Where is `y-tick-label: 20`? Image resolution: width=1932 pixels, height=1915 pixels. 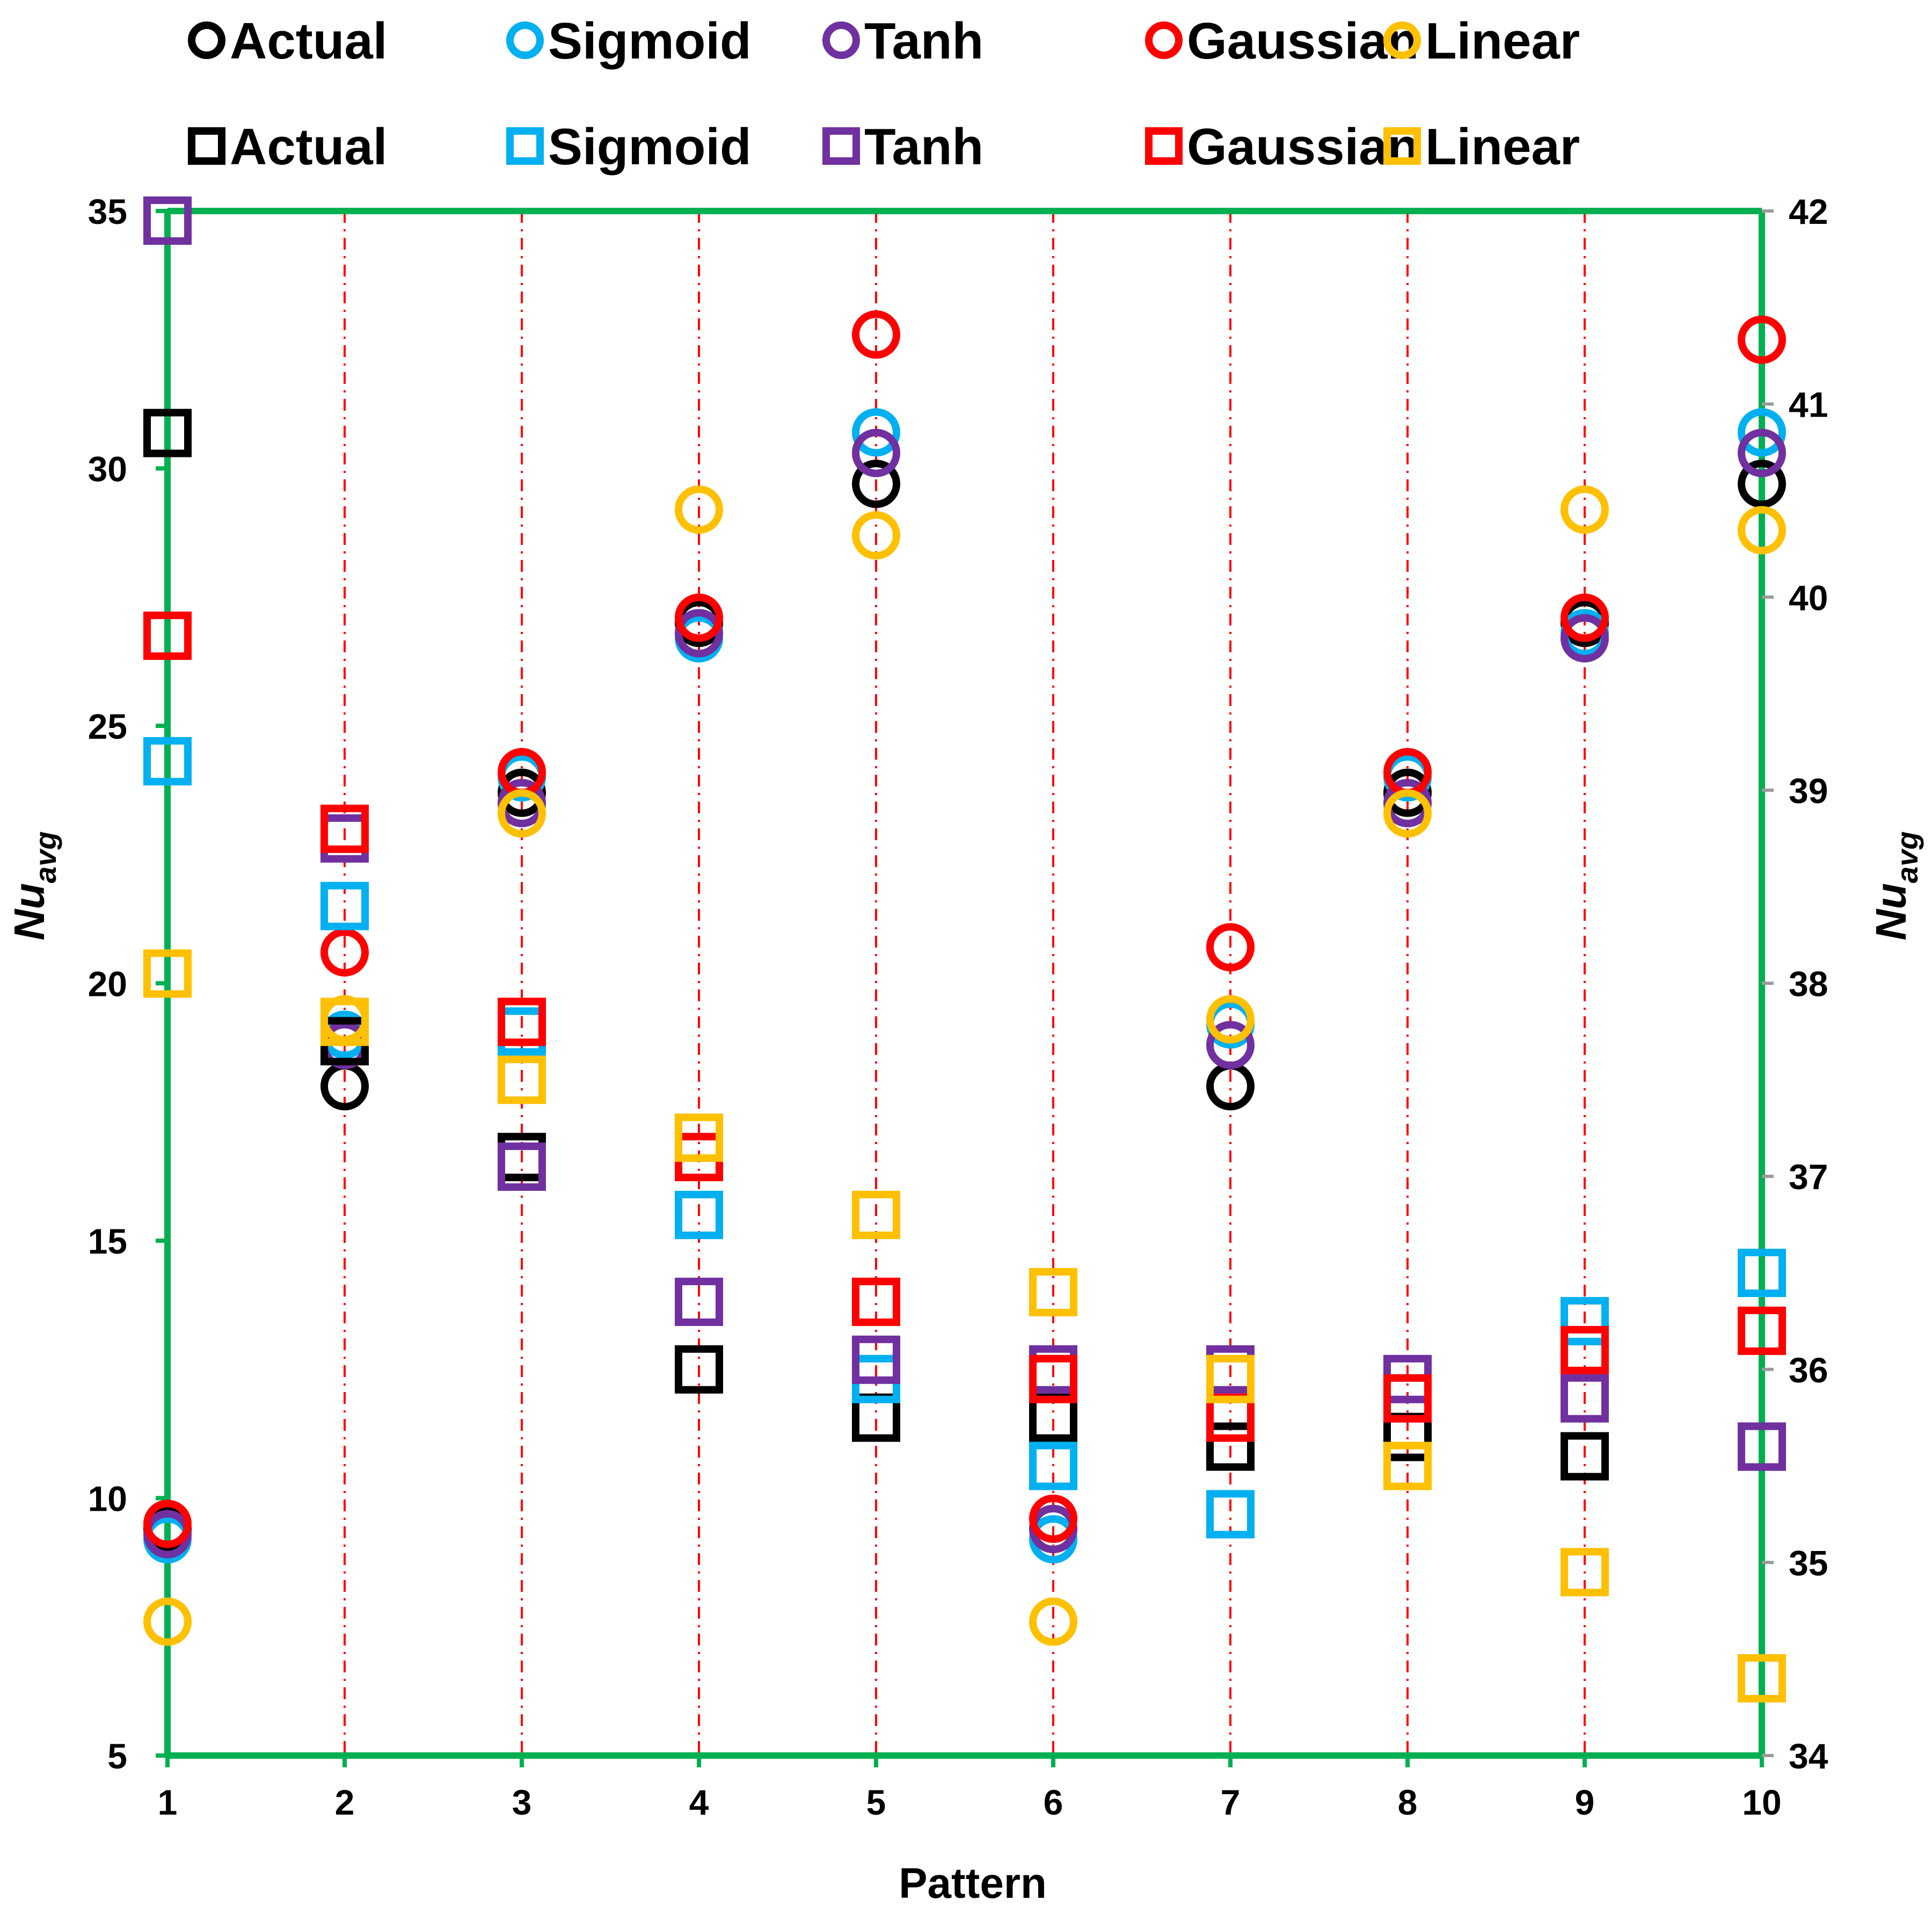 y-tick-label: 20 is located at coordinates (107, 984).